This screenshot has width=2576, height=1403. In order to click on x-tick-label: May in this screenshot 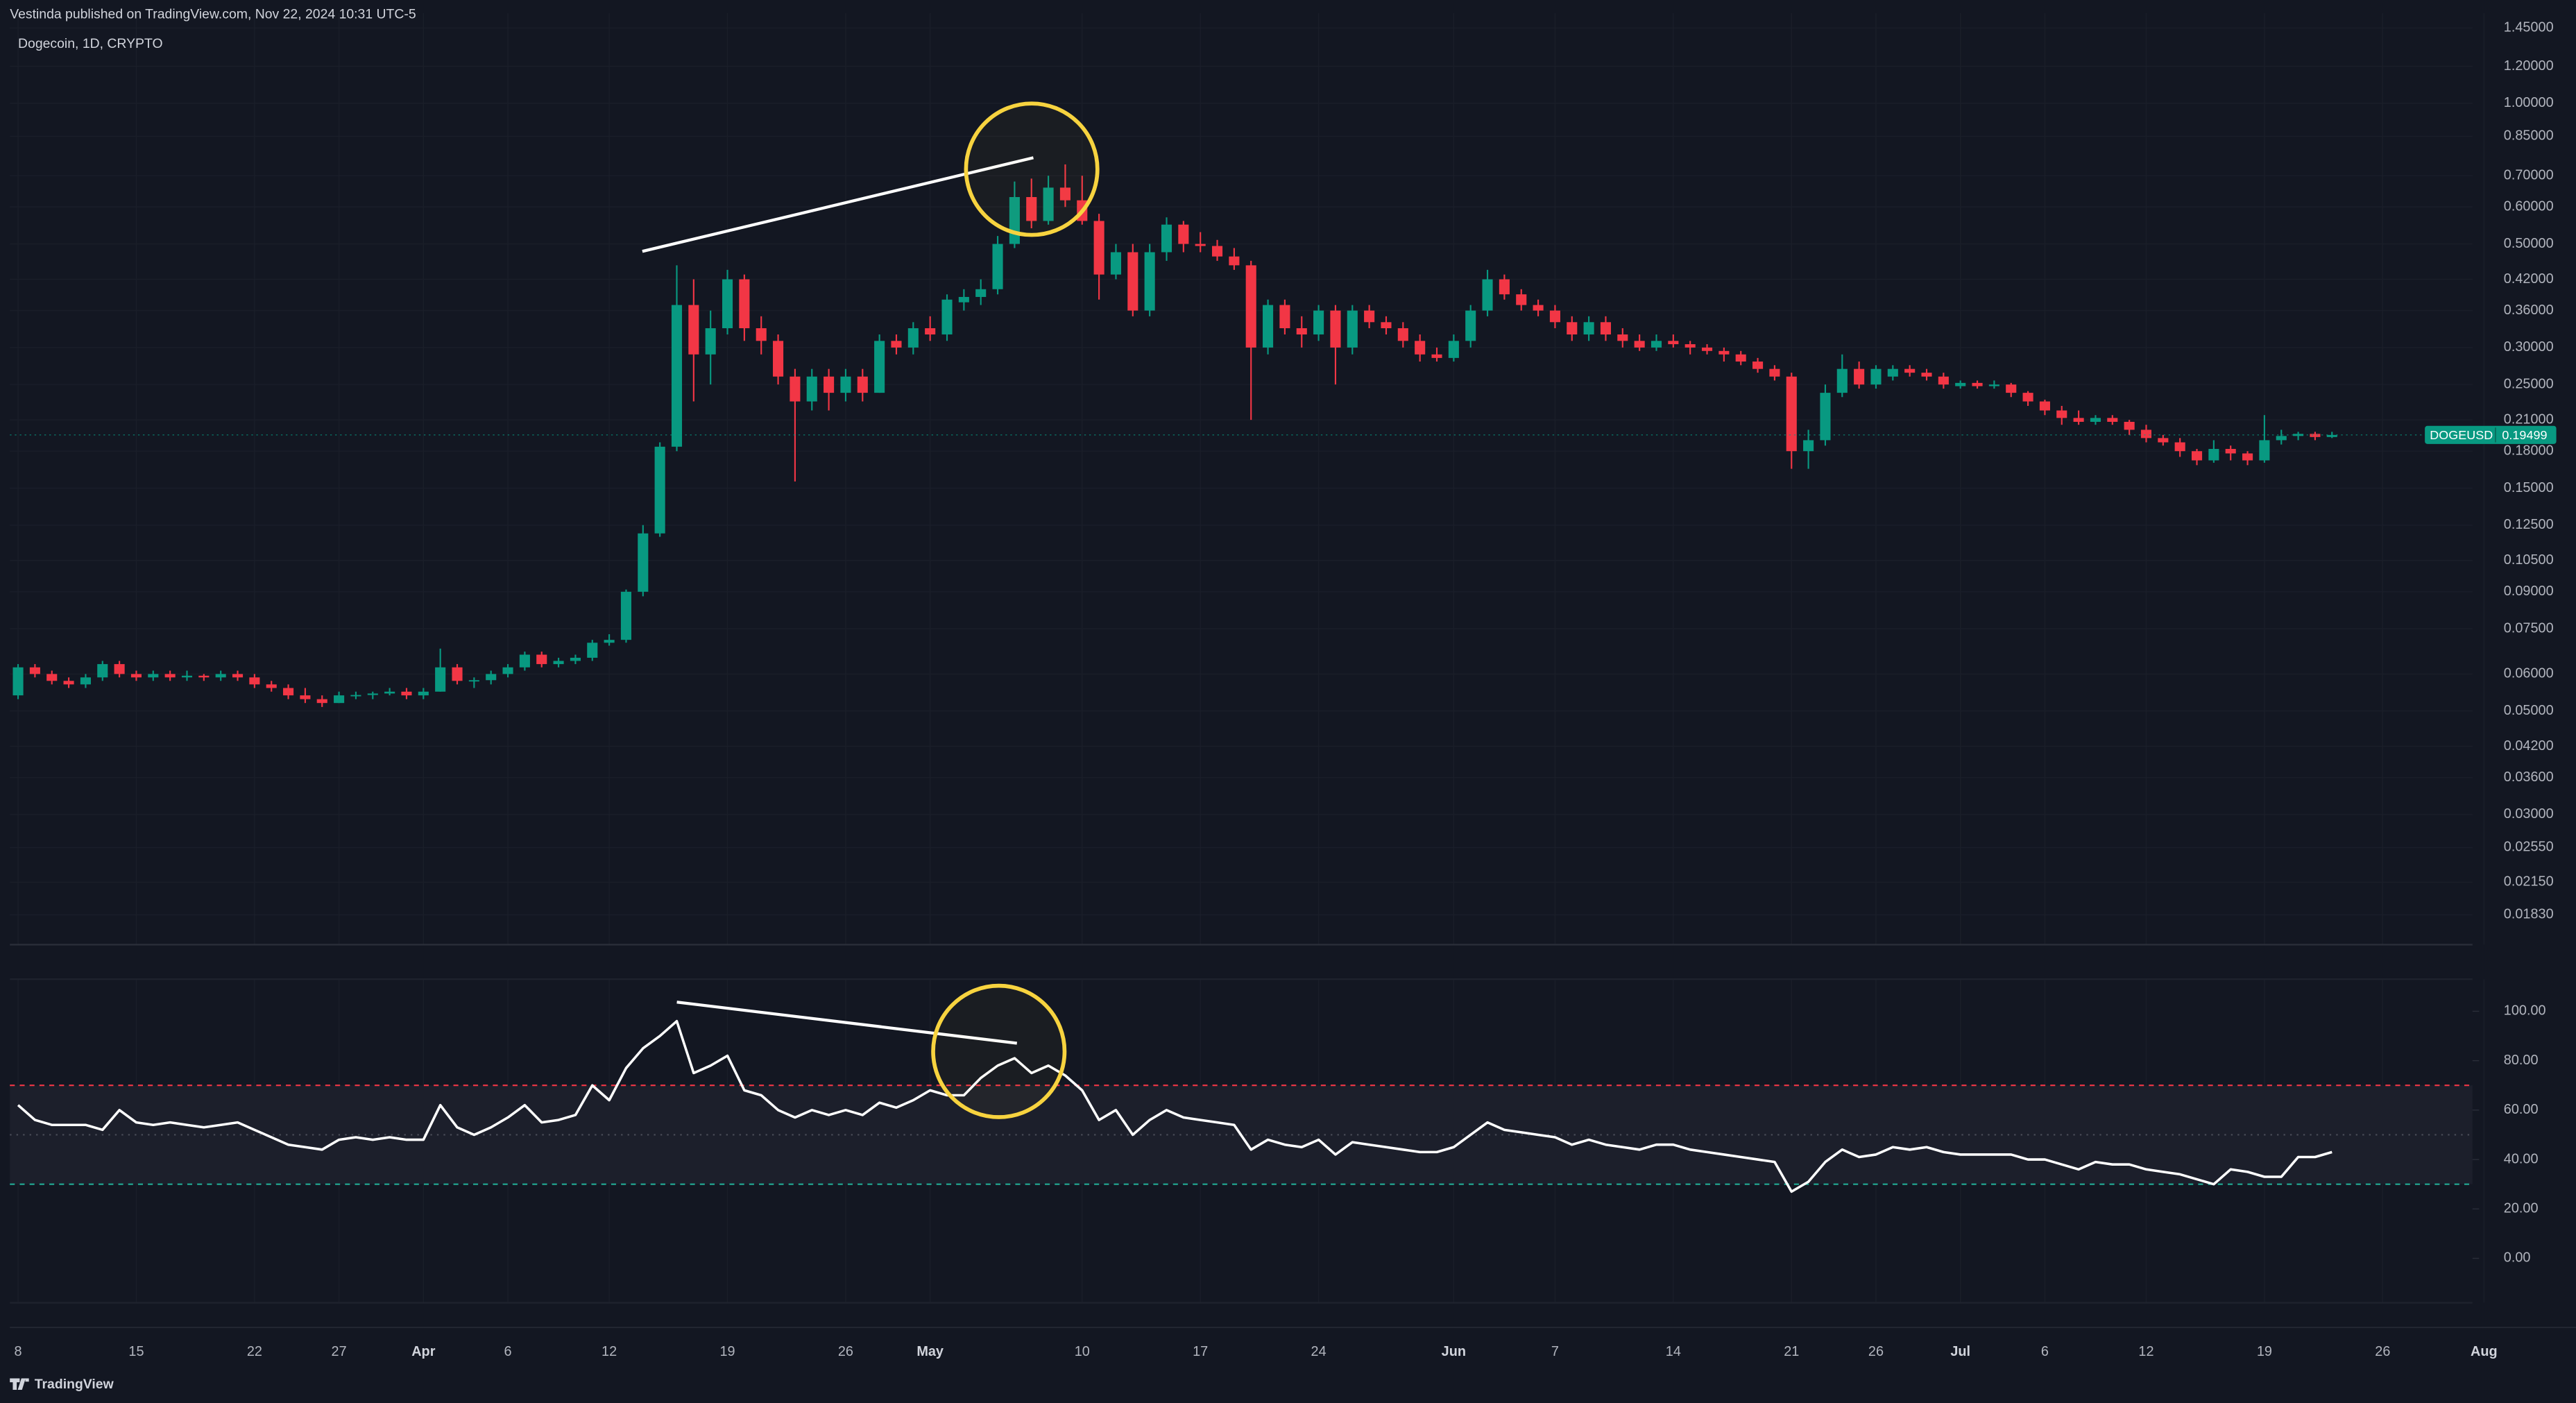, I will do `click(930, 1351)`.